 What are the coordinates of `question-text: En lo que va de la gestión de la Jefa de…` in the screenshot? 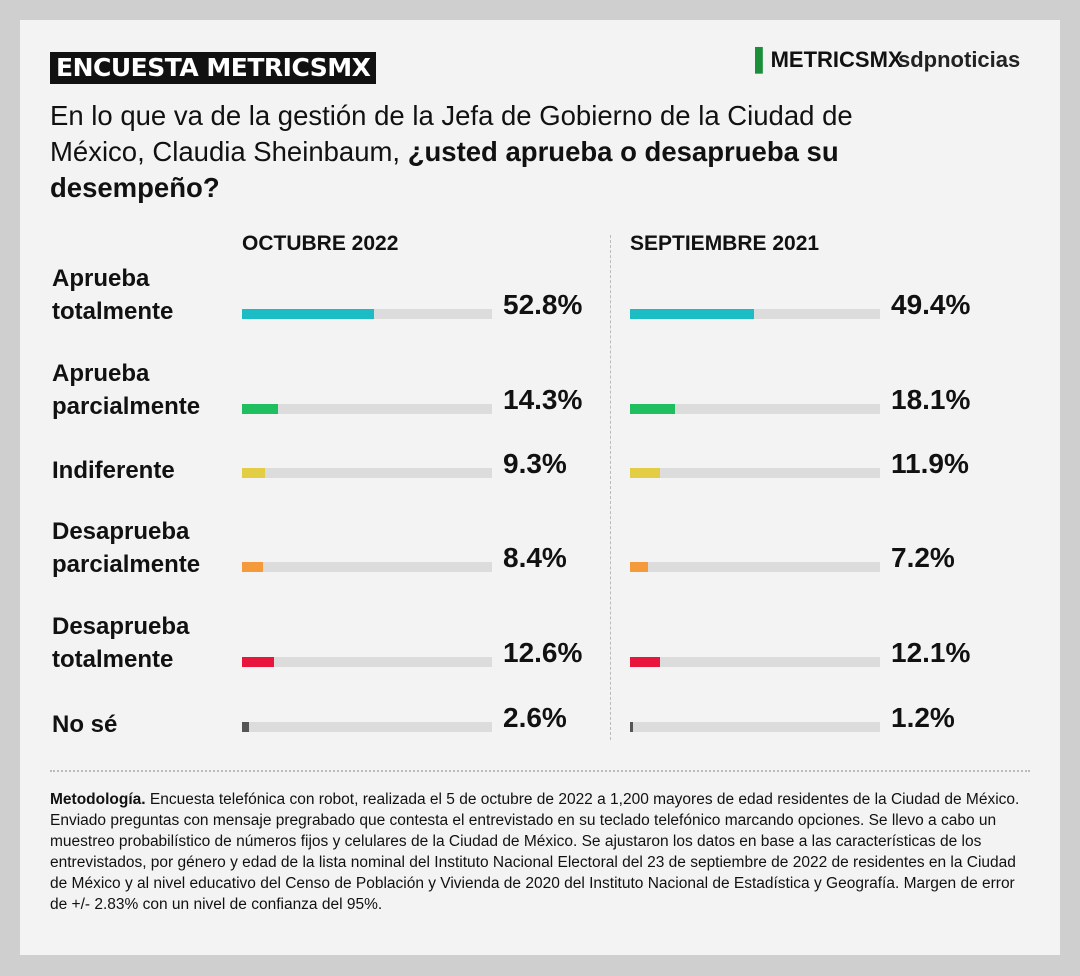 It's located at (451, 133).